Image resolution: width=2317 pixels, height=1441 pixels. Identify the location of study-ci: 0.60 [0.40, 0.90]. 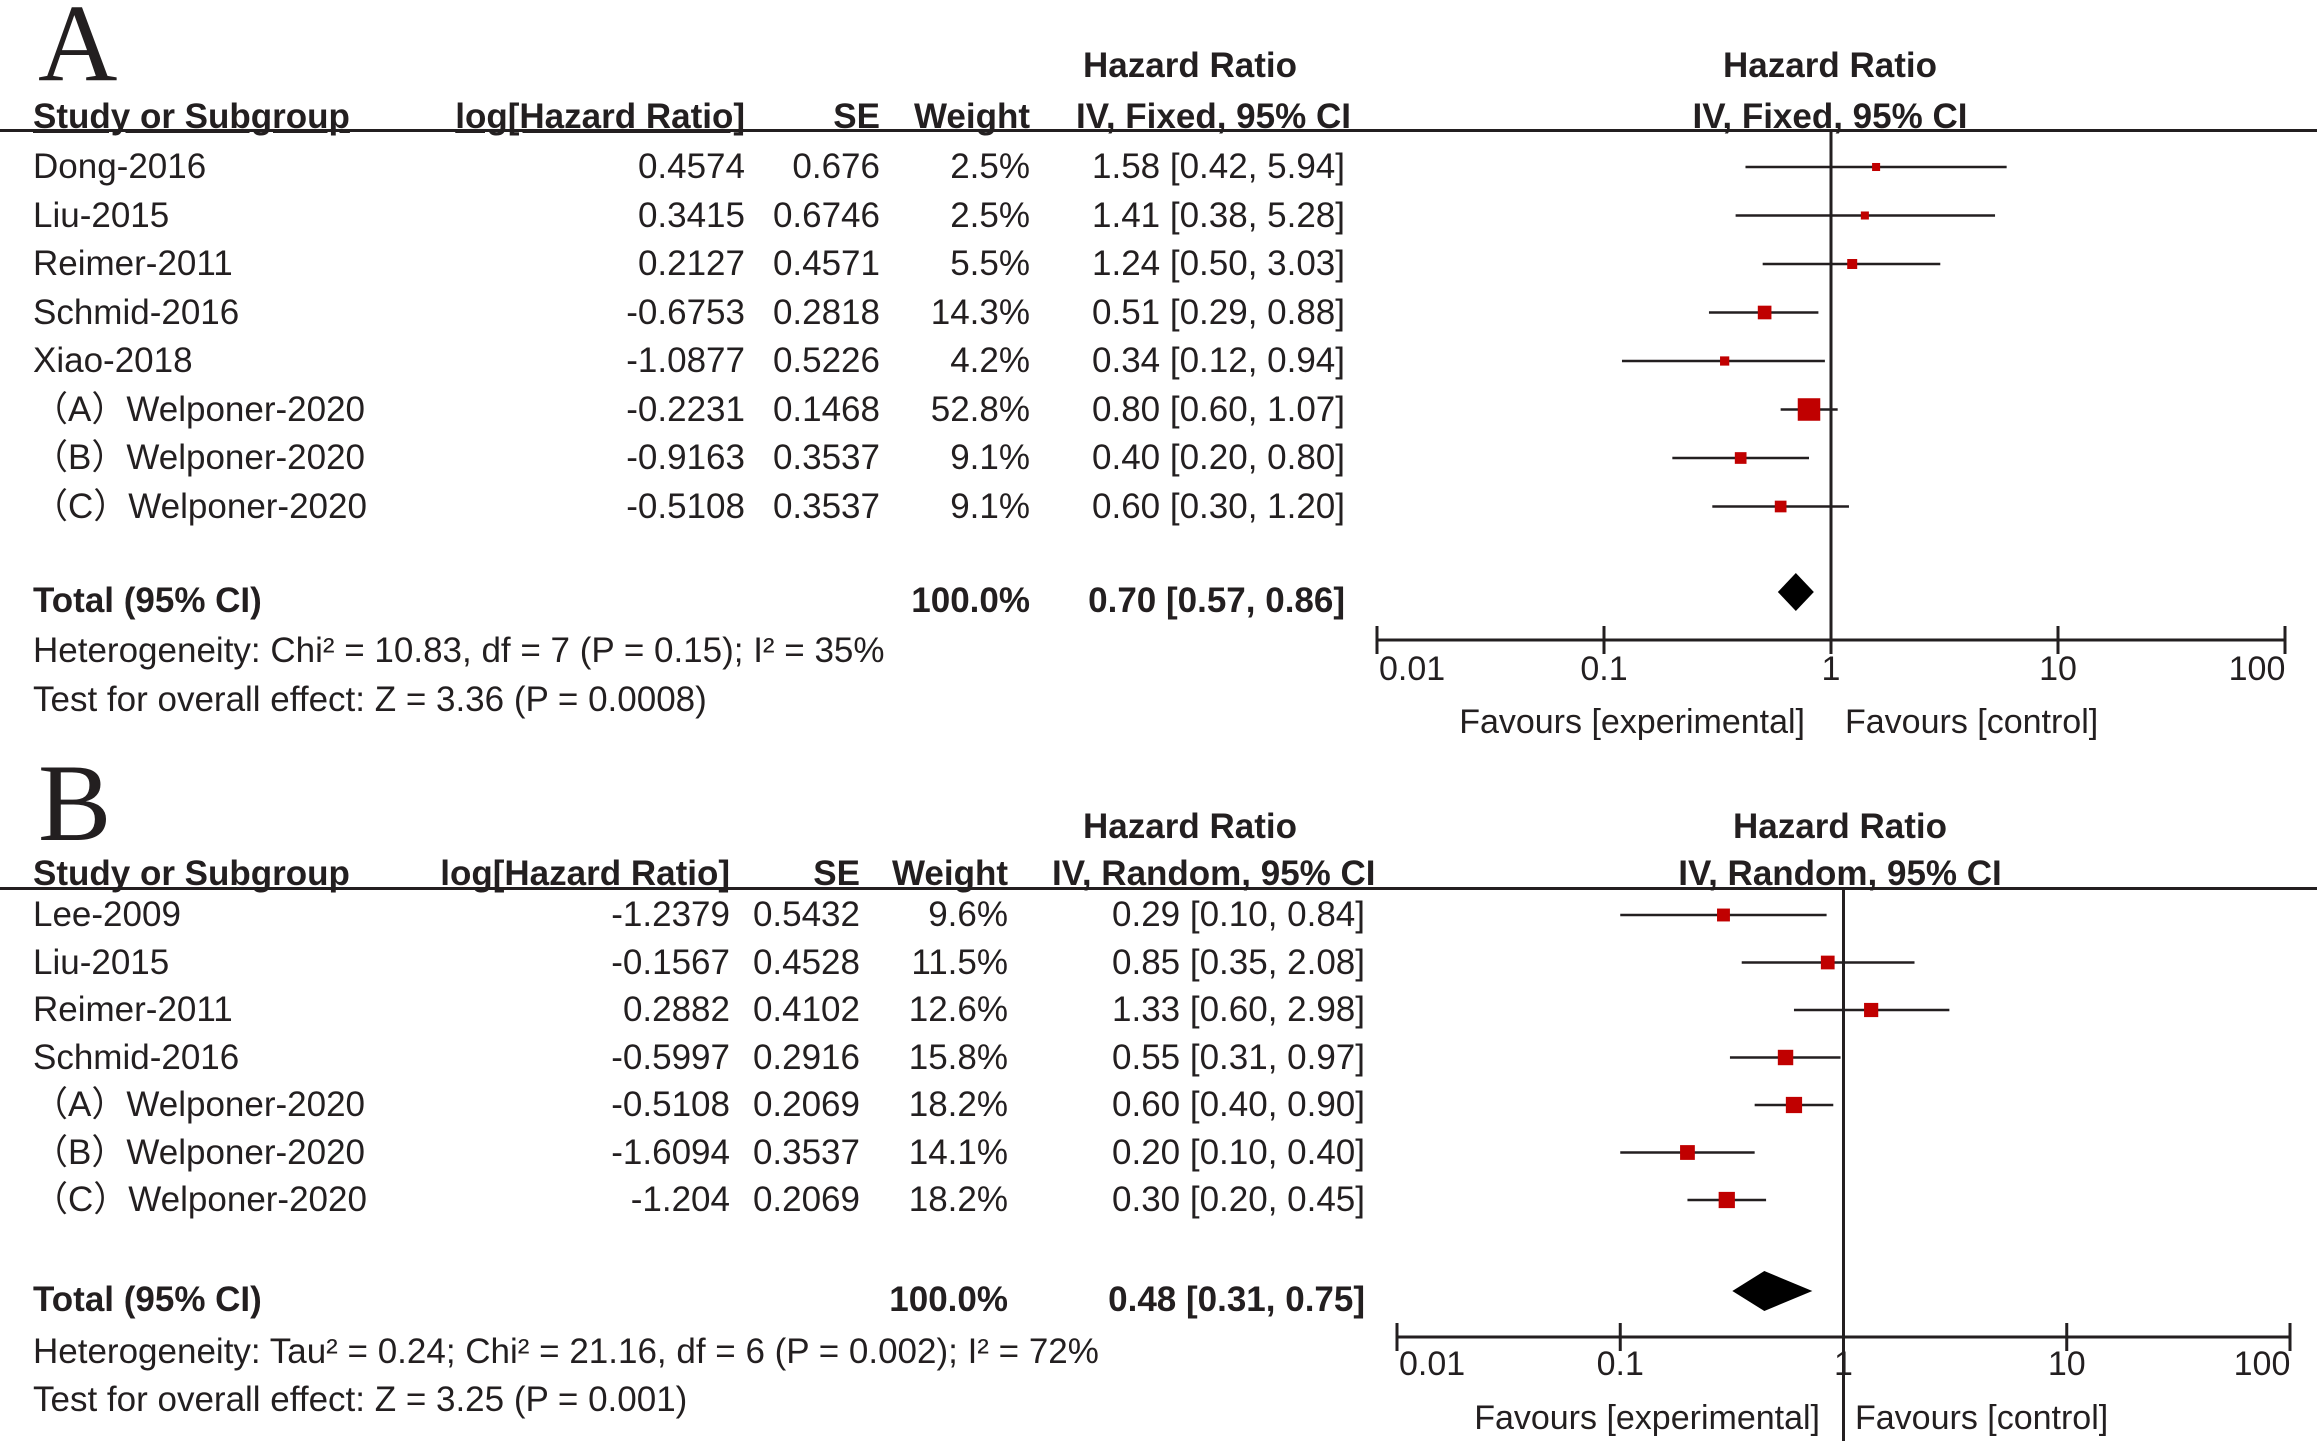
(1238, 1104).